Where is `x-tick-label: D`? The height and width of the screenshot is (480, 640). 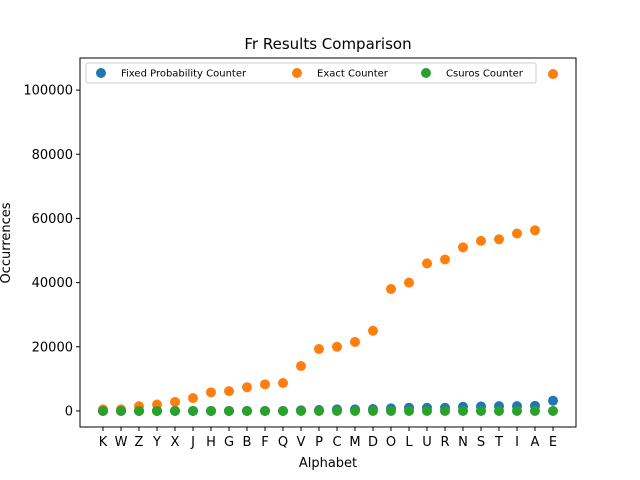 x-tick-label: D is located at coordinates (373, 442).